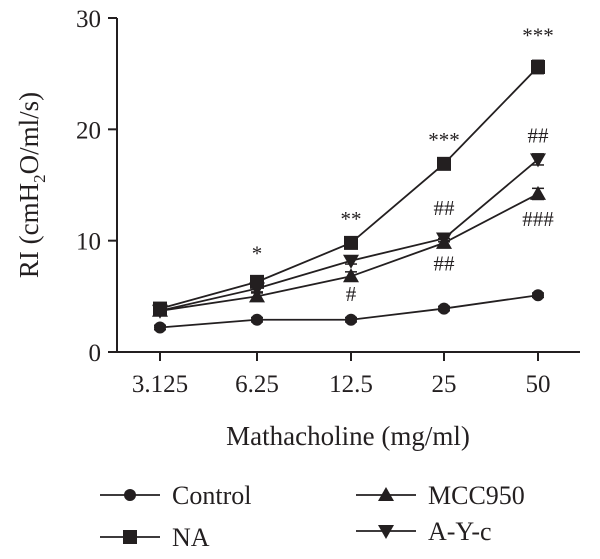  I want to click on legend-label: NA, so click(191, 537).